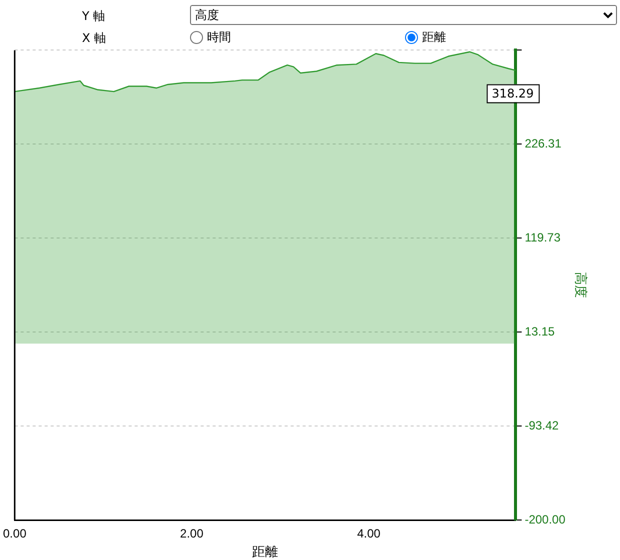 The height and width of the screenshot is (560, 620). What do you see at coordinates (265, 551) in the screenshot?
I see `text: 距離` at bounding box center [265, 551].